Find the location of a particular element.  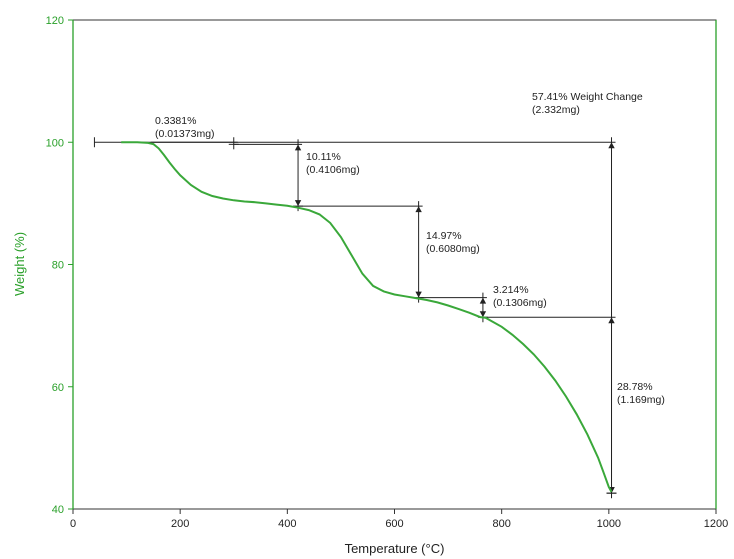

x-tick-label: 1200 is located at coordinates (716, 524).